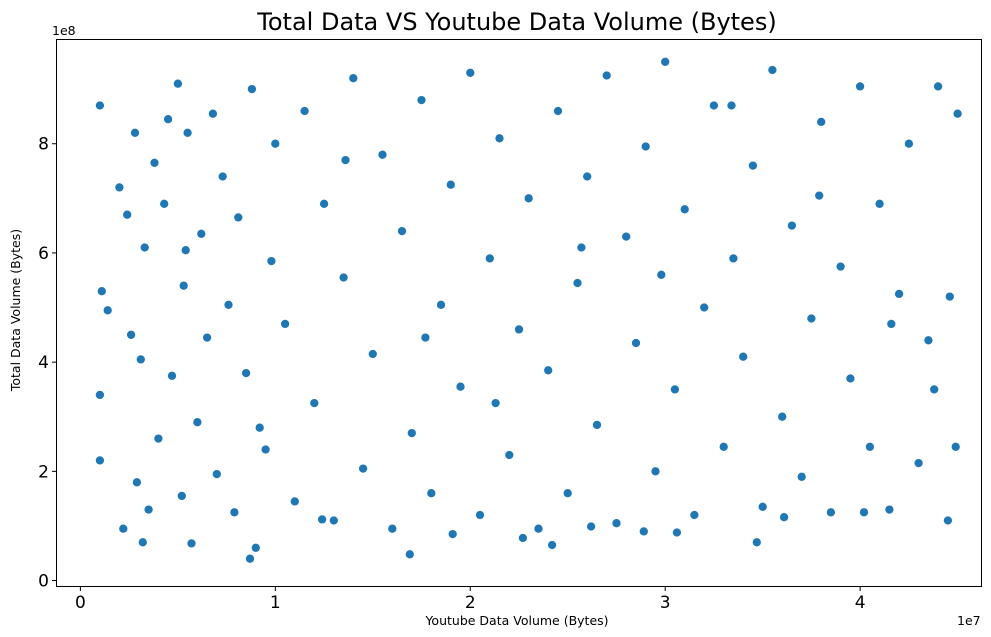 This screenshot has width=991, height=637. What do you see at coordinates (43, 145) in the screenshot?
I see `y-tick-label: 8` at bounding box center [43, 145].